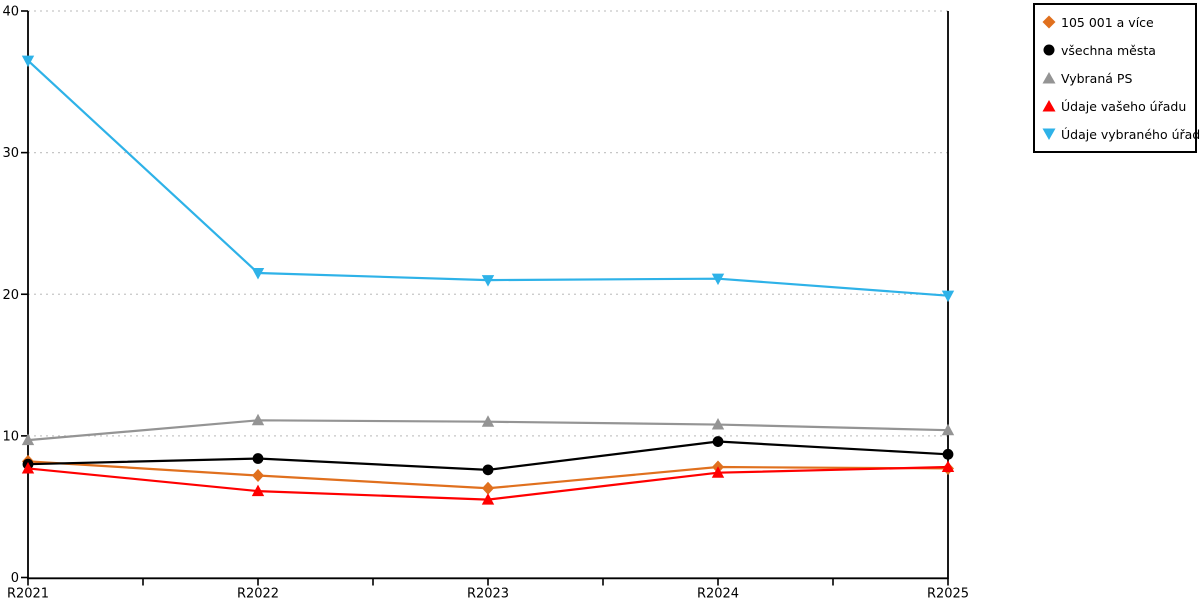 This screenshot has width=1200, height=600. I want to click on legend-marker-diamond-icon, so click(1049, 22).